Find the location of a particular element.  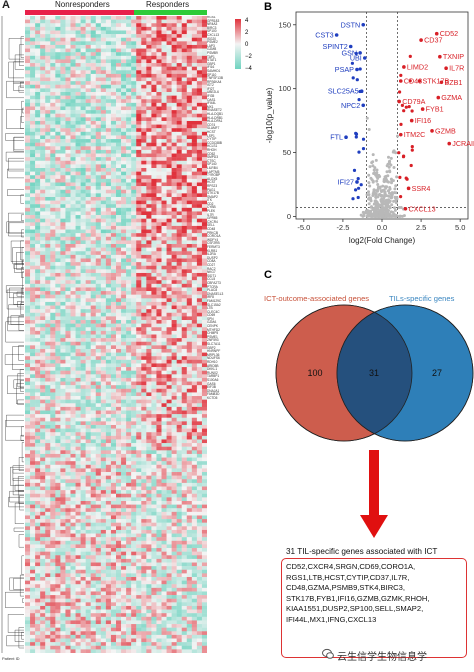

group-label-responders: Responders is located at coordinates (168, 4).